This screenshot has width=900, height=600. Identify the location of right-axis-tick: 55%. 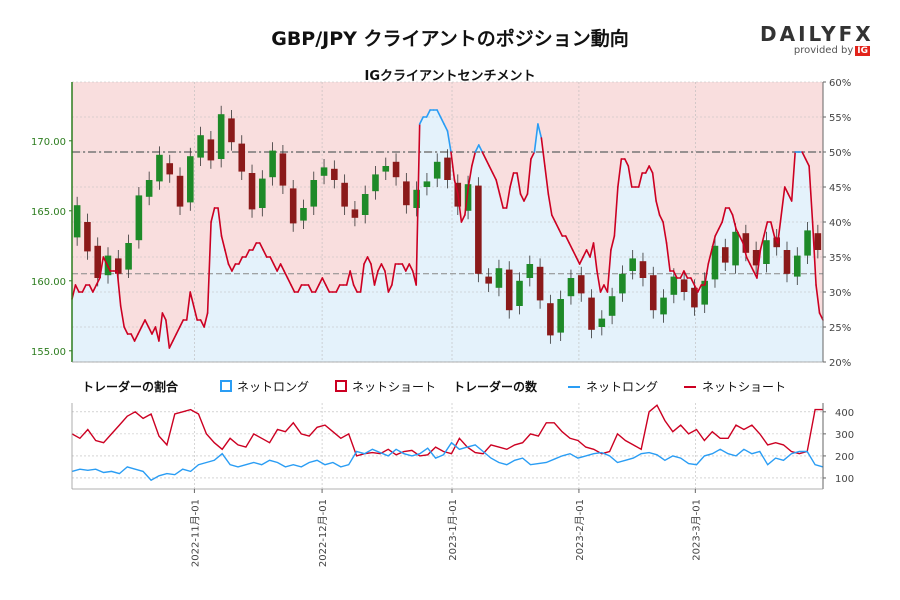
(840, 118).